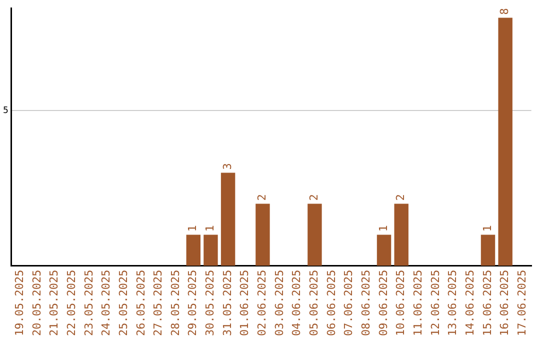 Image resolution: width=540 pixels, height=340 pixels. What do you see at coordinates (331, 303) in the screenshot?
I see `x-tick-label: 06.06.2025` at bounding box center [331, 303].